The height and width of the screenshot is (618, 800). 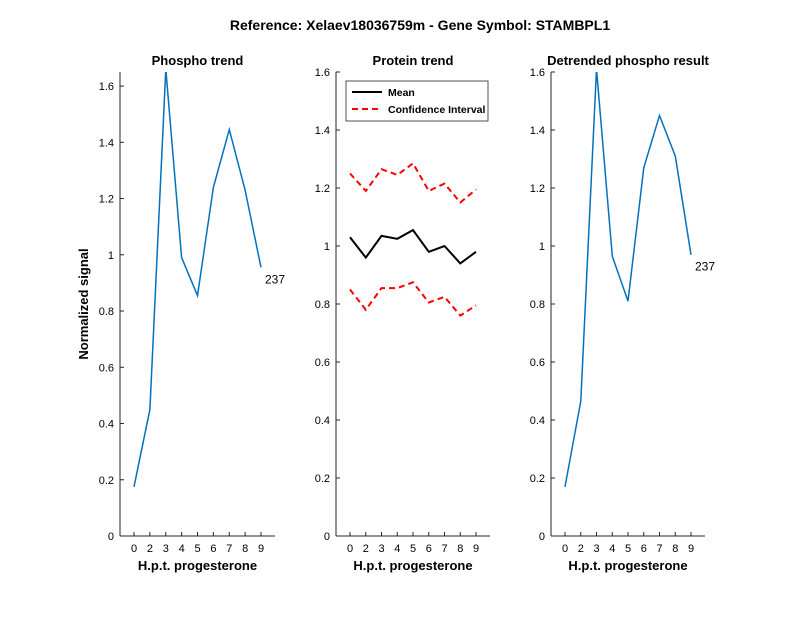 I want to click on legend-entry-label: Mean, so click(x=401, y=93).